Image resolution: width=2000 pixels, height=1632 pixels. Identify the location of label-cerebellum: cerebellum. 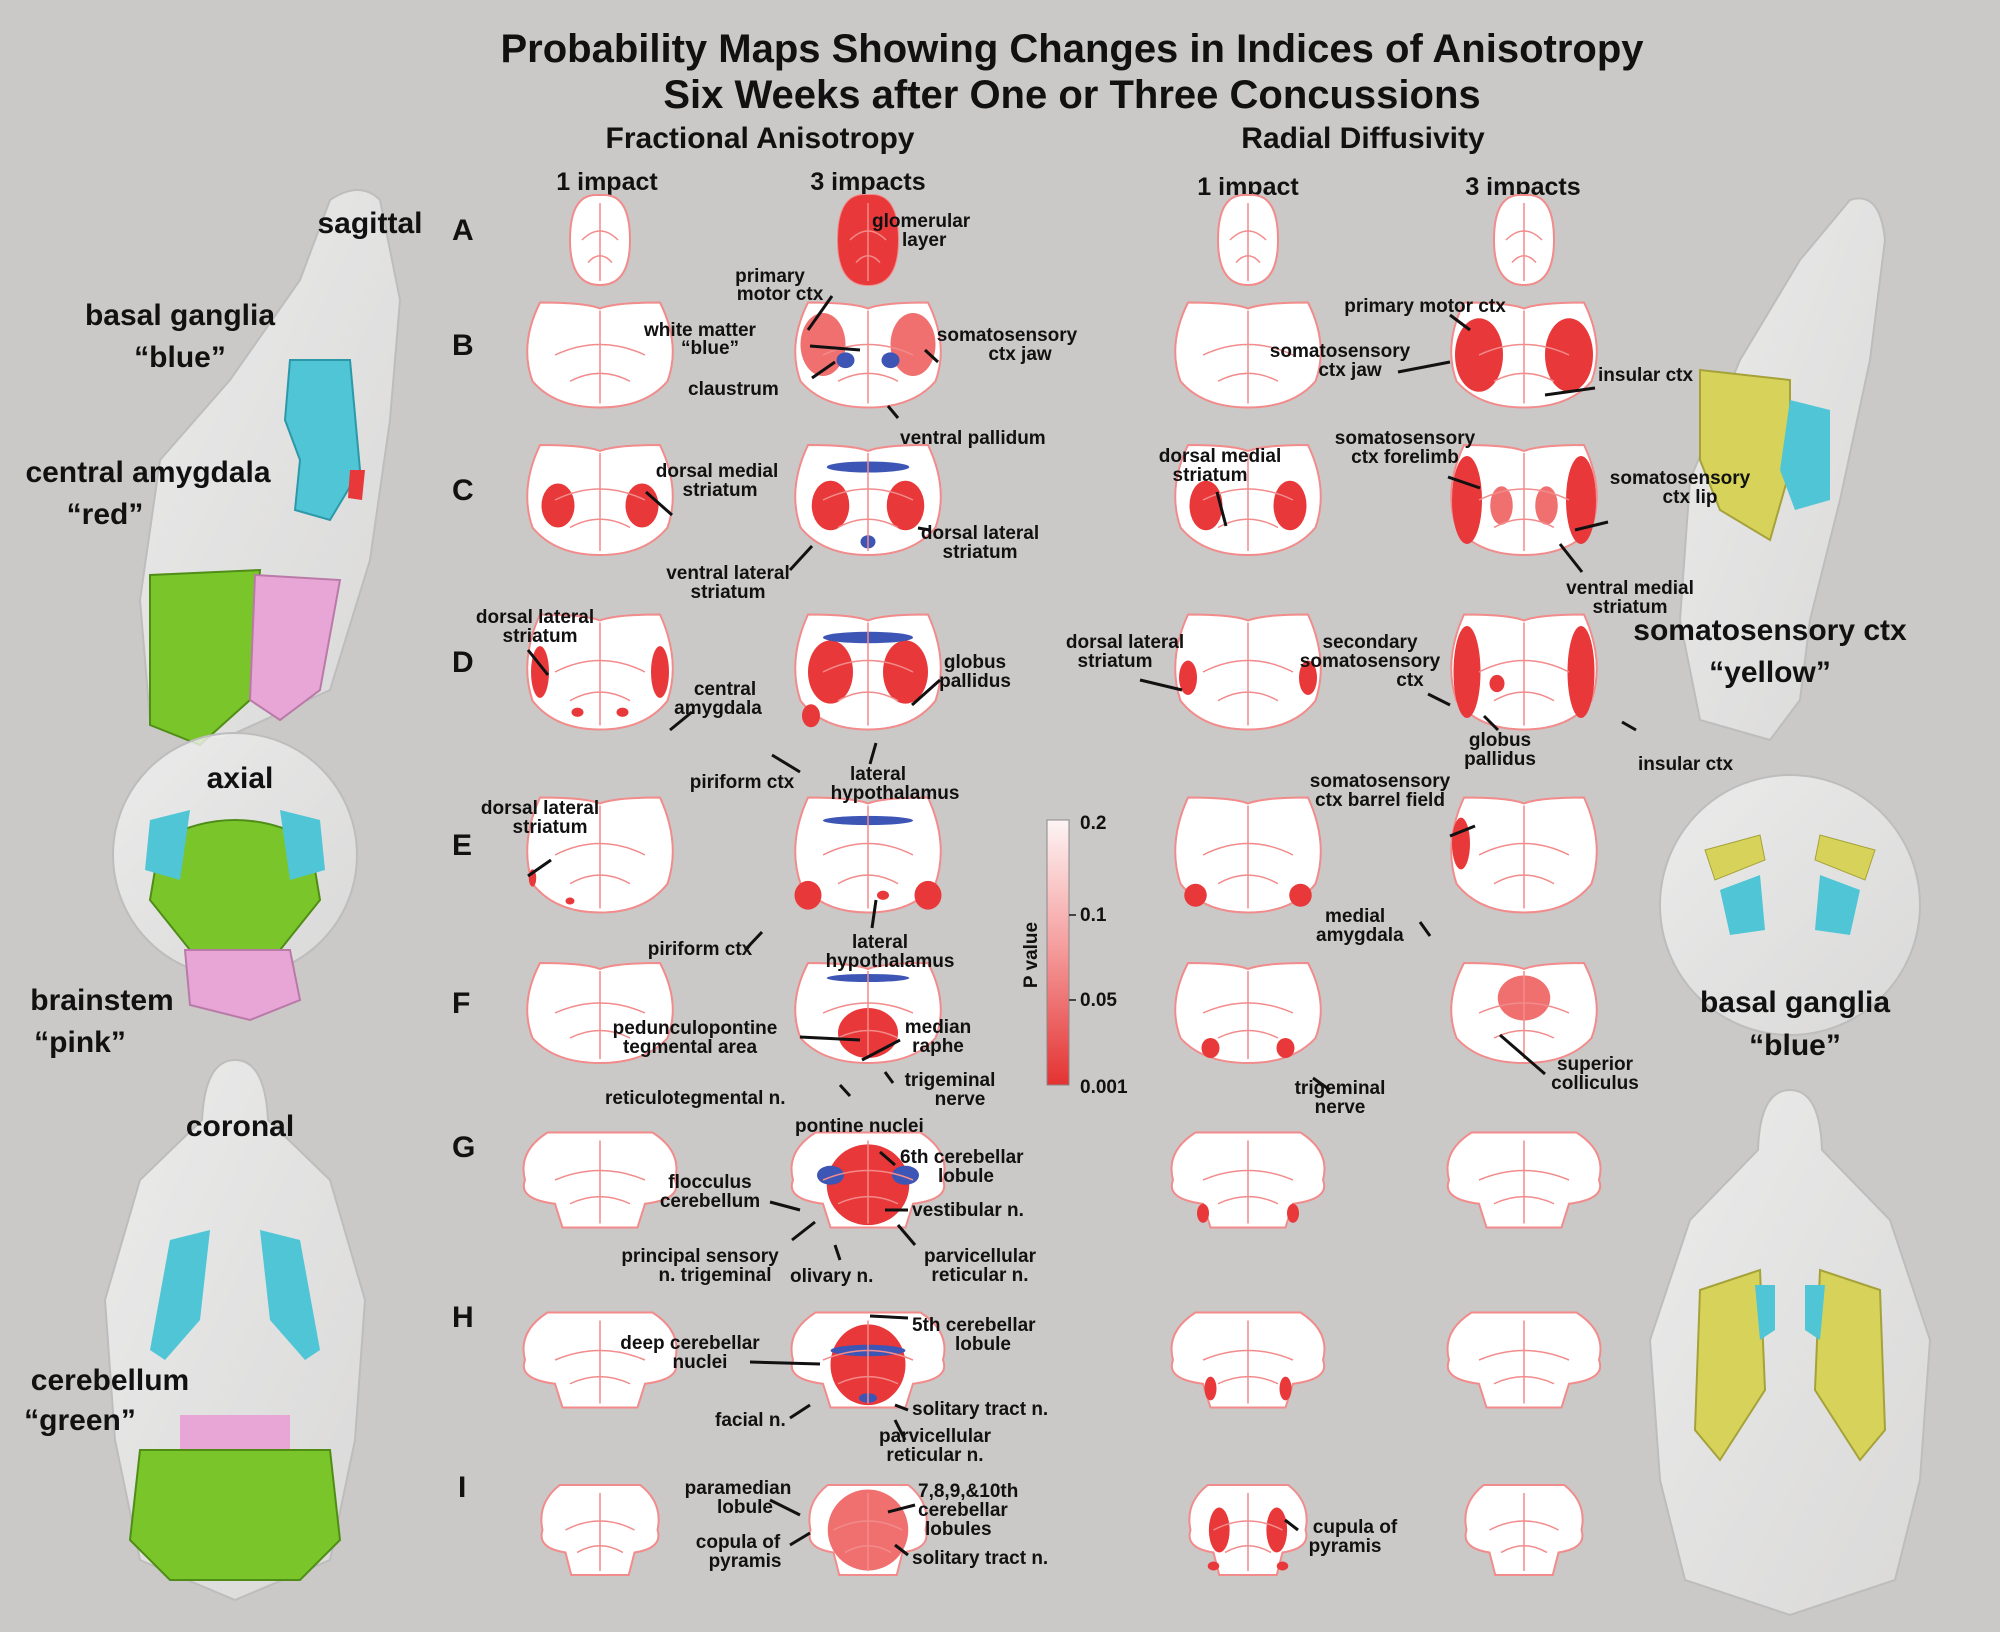
(710, 1201).